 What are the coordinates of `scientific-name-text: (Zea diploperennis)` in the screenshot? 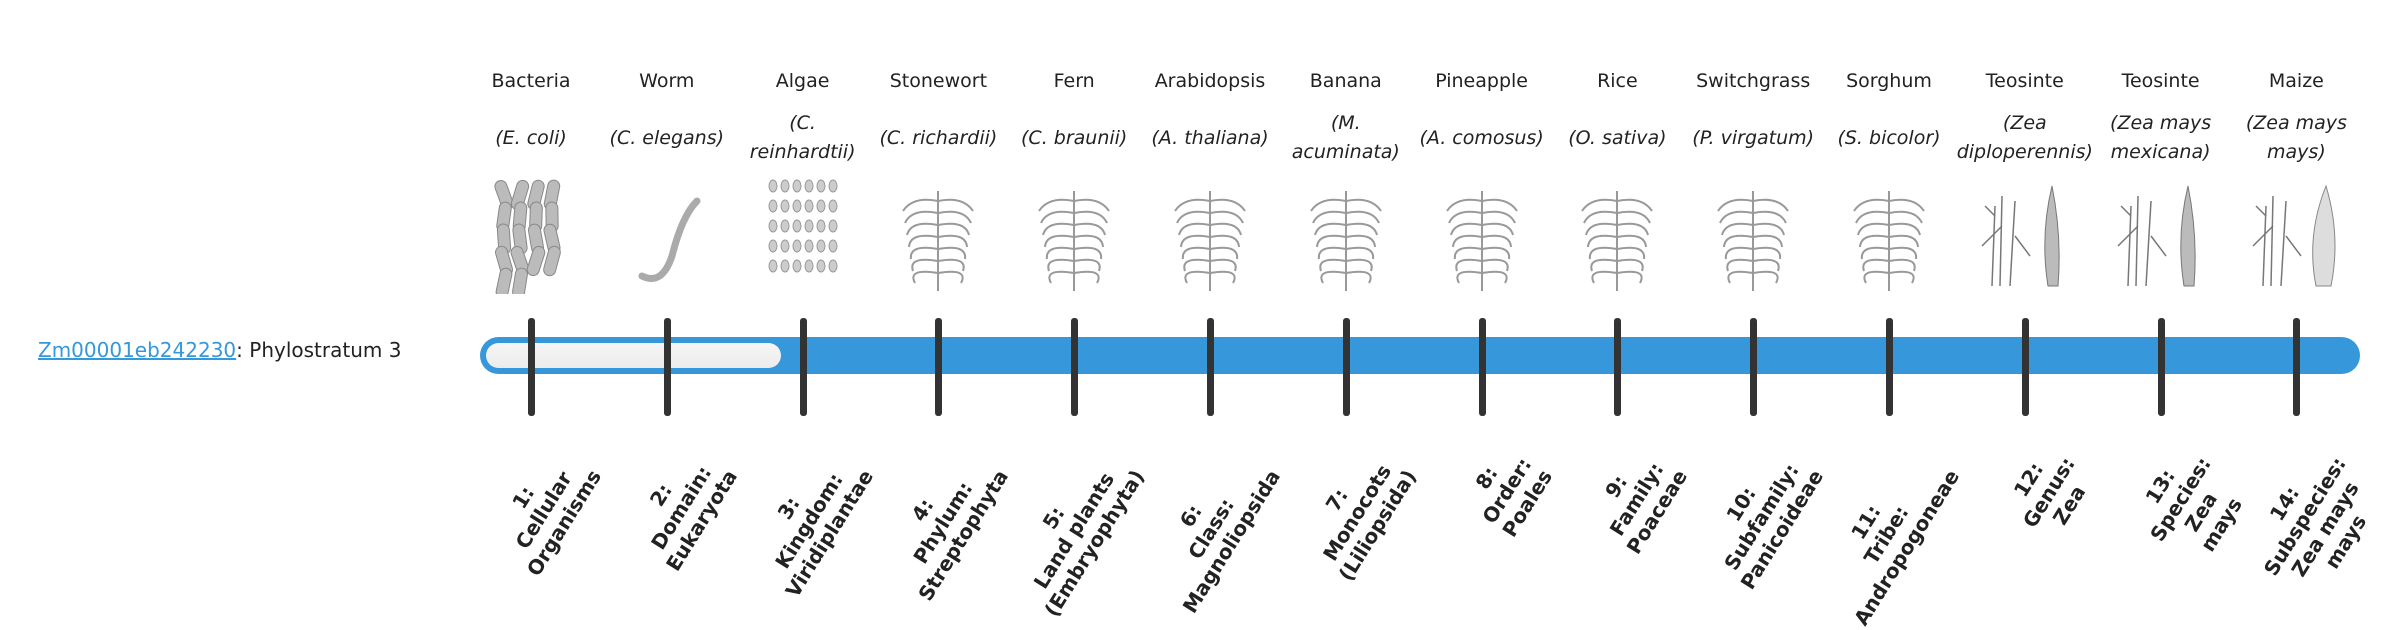 It's located at (2024, 137).